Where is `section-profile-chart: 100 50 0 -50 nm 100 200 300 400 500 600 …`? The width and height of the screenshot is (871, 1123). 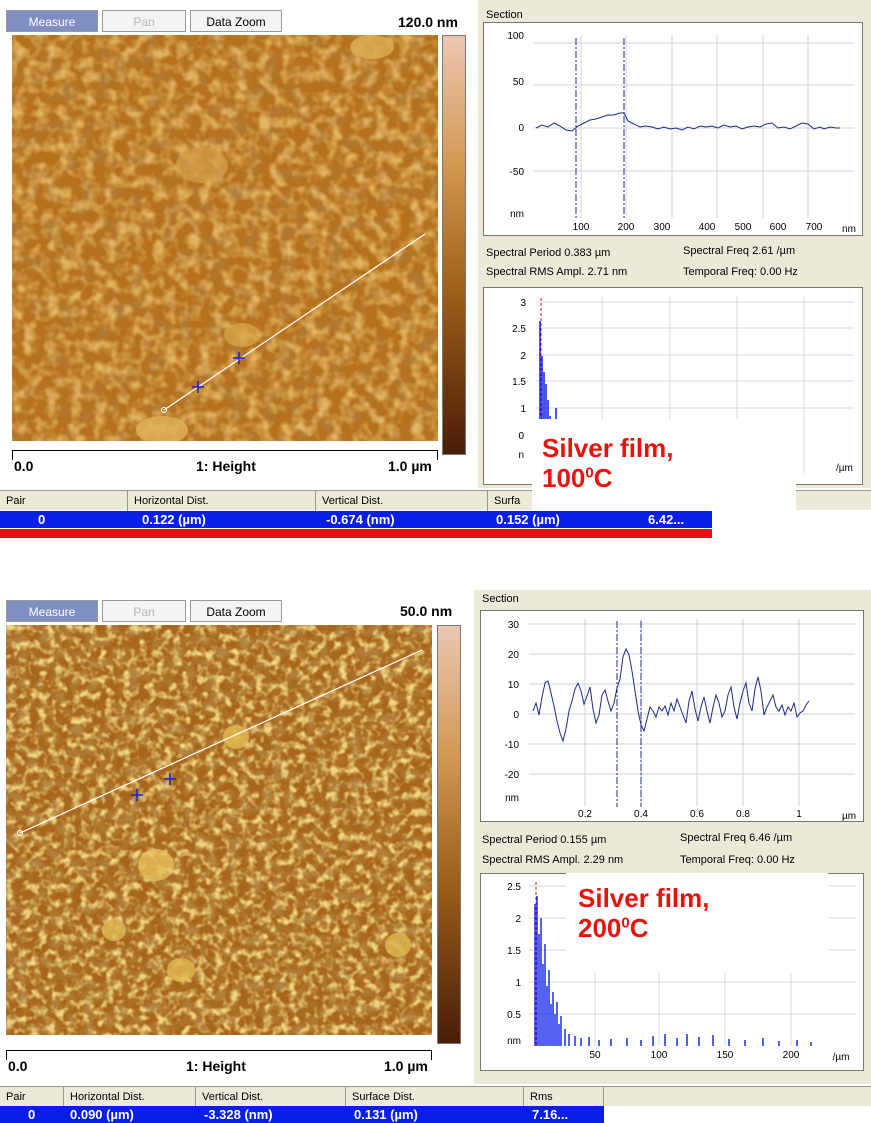 section-profile-chart: 100 50 0 -50 nm 100 200 300 400 500 600 … is located at coordinates (673, 129).